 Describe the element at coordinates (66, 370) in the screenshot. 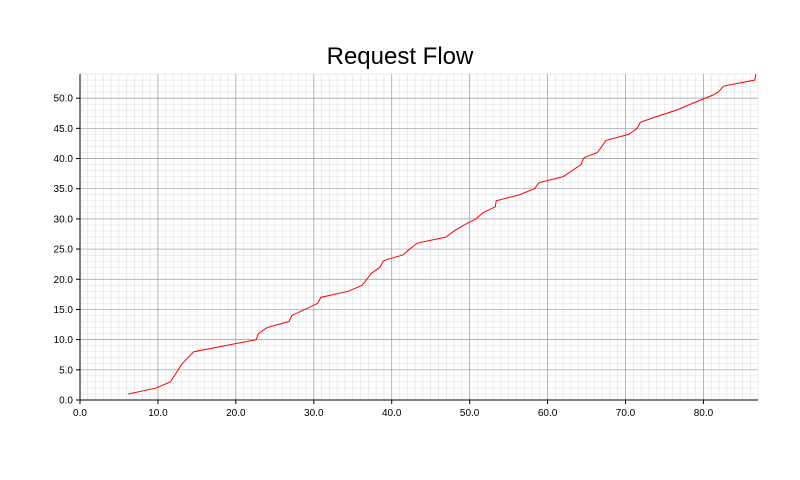

I see `y-tick-label: 5.0` at that location.